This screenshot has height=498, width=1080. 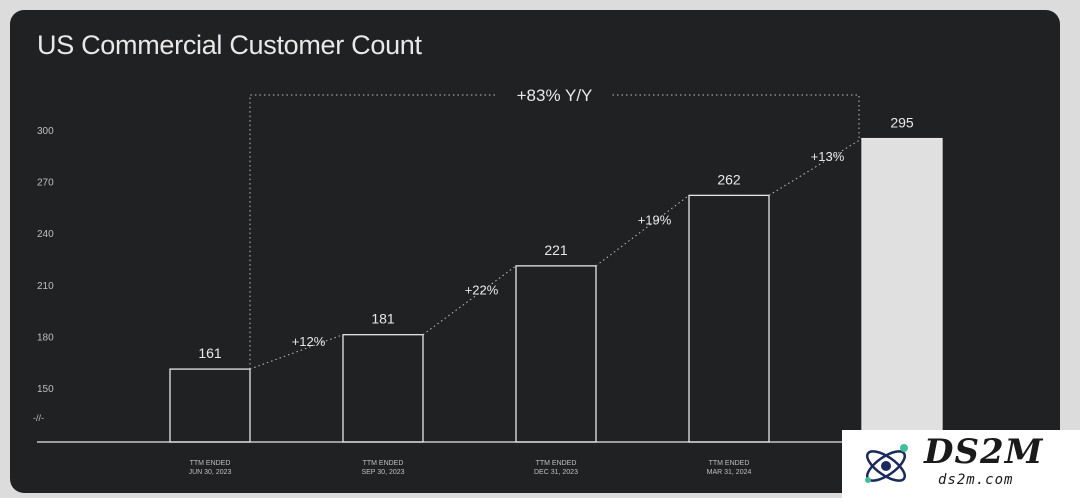 What do you see at coordinates (556, 472) in the screenshot?
I see `x-tick-label: DEC 31, 2023` at bounding box center [556, 472].